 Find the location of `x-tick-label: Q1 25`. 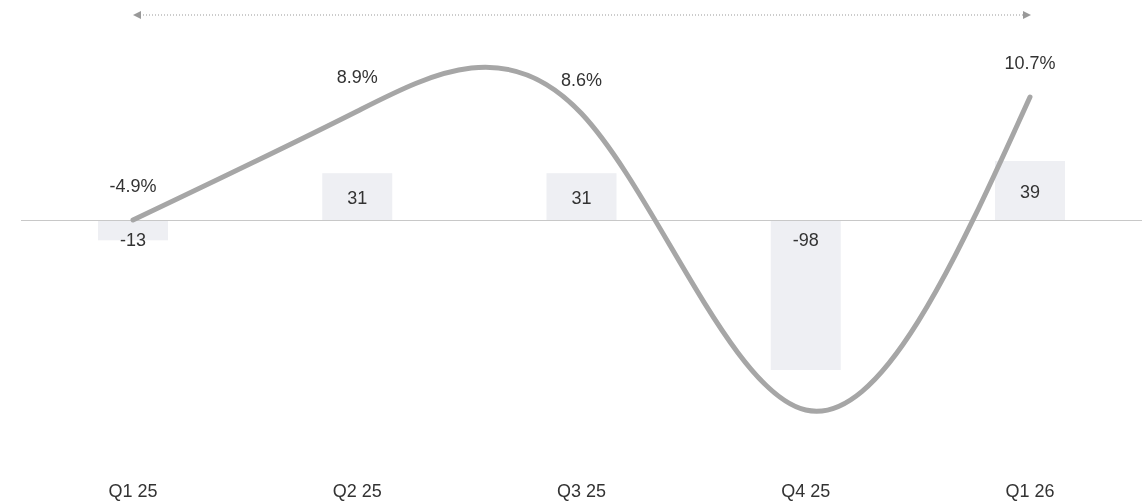

x-tick-label: Q1 25 is located at coordinates (133, 491).